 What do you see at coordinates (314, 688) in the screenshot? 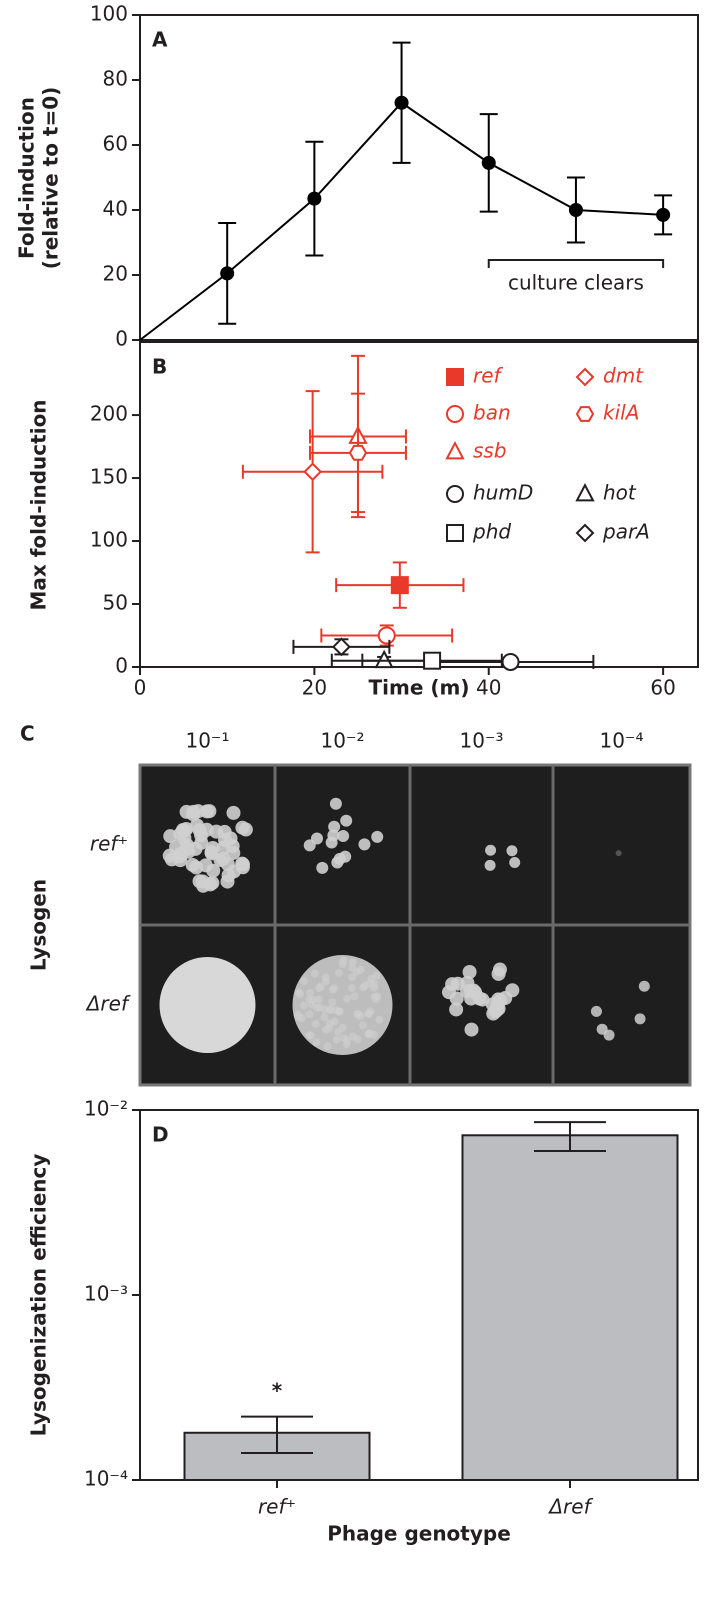
I see `x-tick-label: 20` at bounding box center [314, 688].